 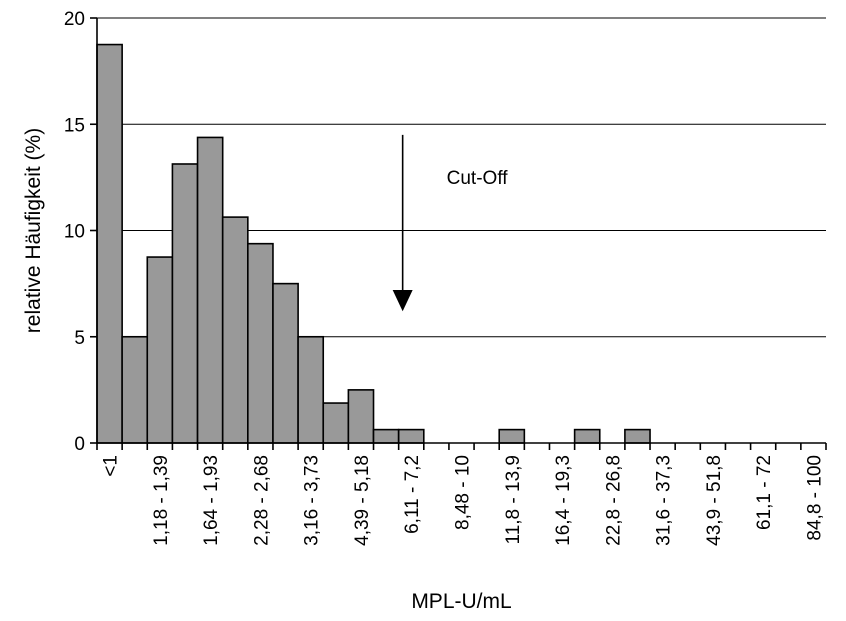 What do you see at coordinates (261, 500) in the screenshot?
I see `x-tick-label: 2,28 - 2,68` at bounding box center [261, 500].